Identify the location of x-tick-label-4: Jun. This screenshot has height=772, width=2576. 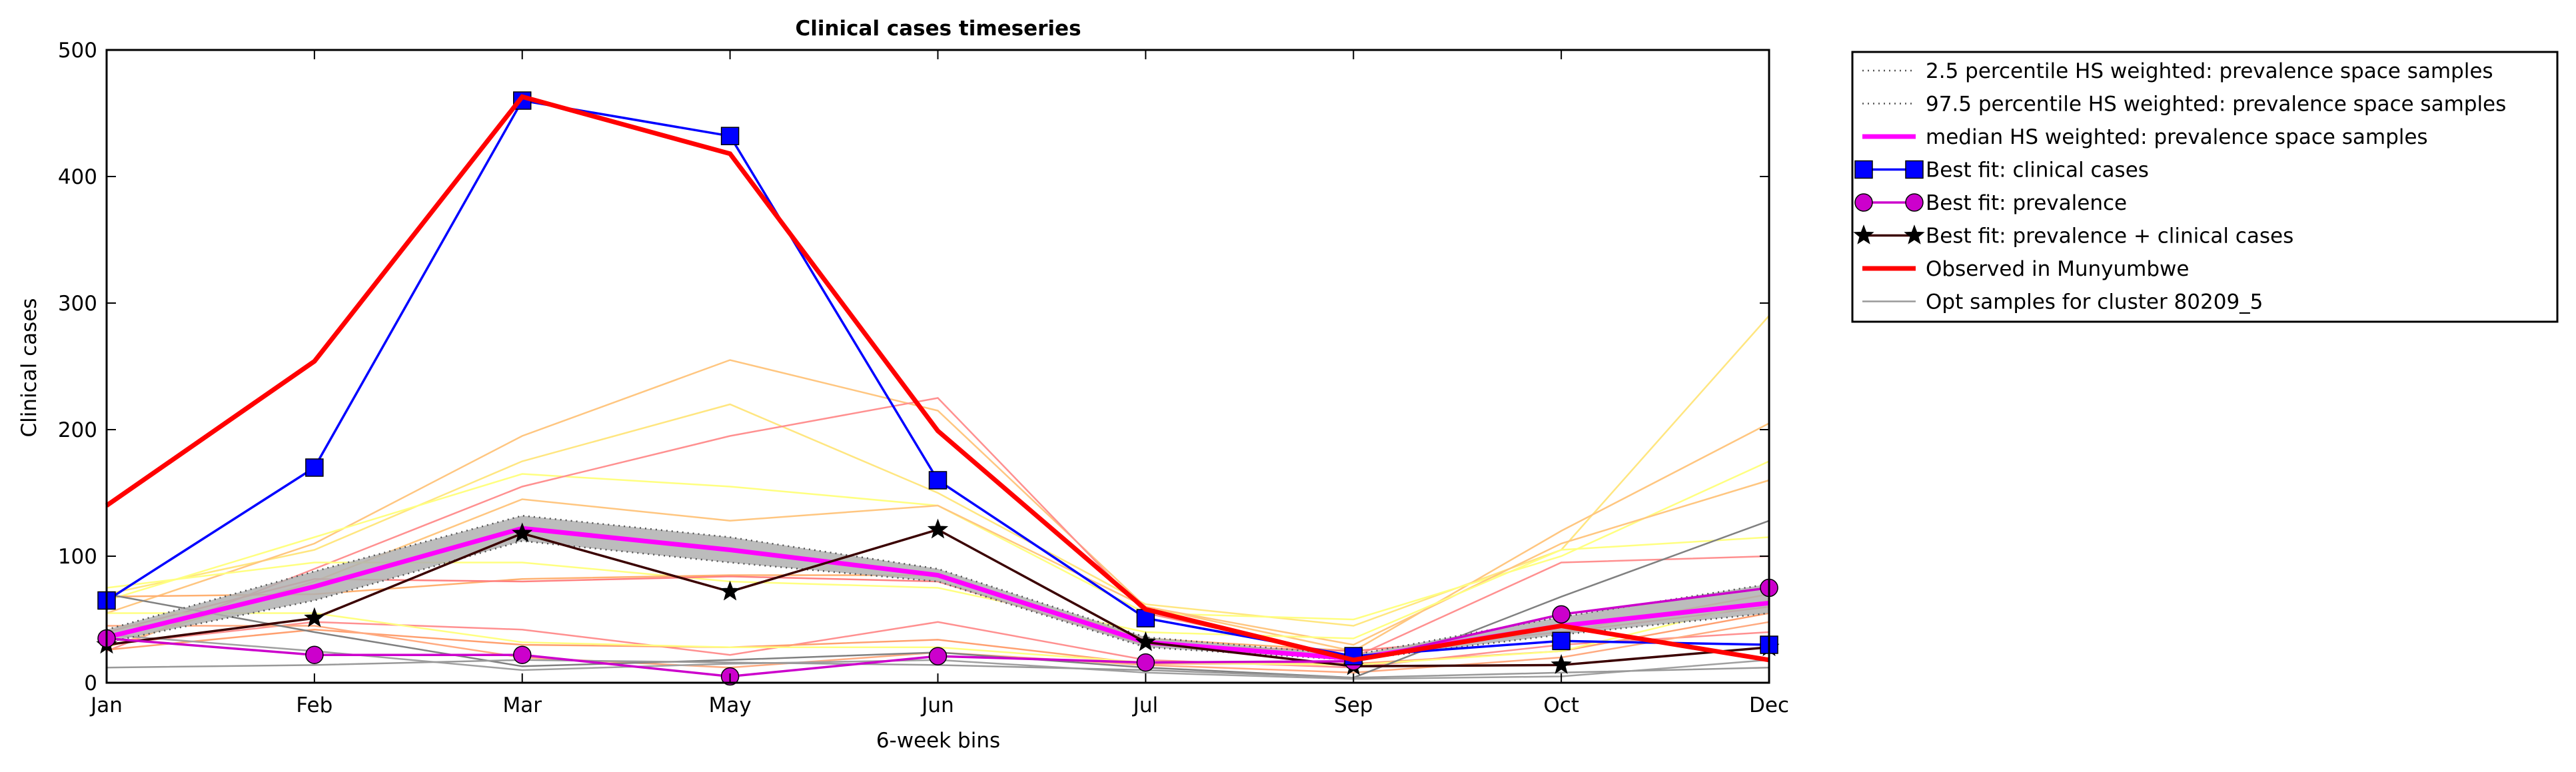
(937, 705).